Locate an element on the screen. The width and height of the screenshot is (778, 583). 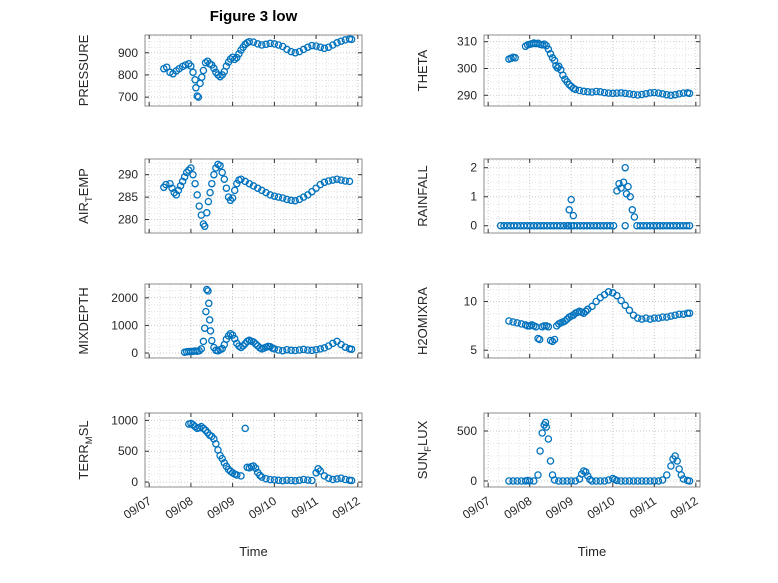
y-axis-label: H2OMIXRA is located at coordinates (422, 321).